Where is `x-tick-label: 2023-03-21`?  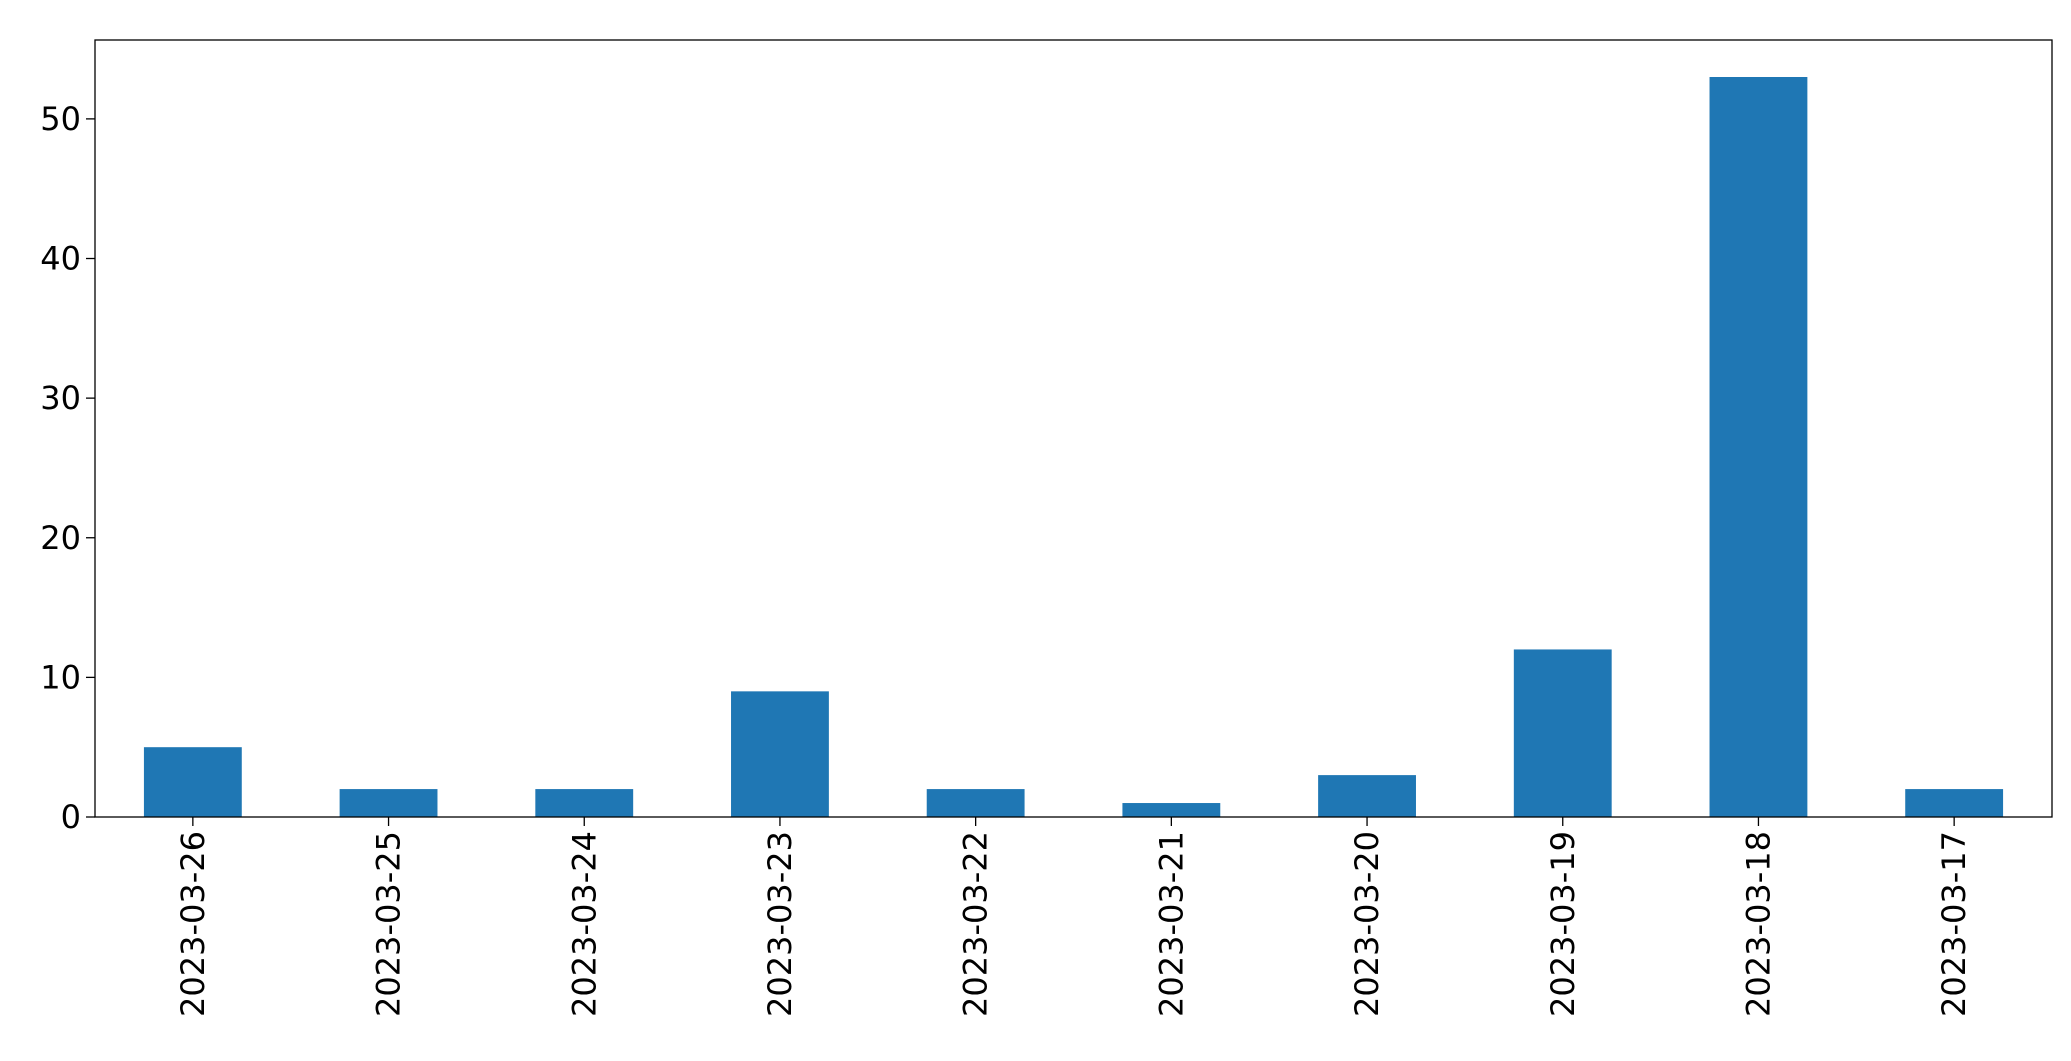
x-tick-label: 2023-03-21 is located at coordinates (1171, 924).